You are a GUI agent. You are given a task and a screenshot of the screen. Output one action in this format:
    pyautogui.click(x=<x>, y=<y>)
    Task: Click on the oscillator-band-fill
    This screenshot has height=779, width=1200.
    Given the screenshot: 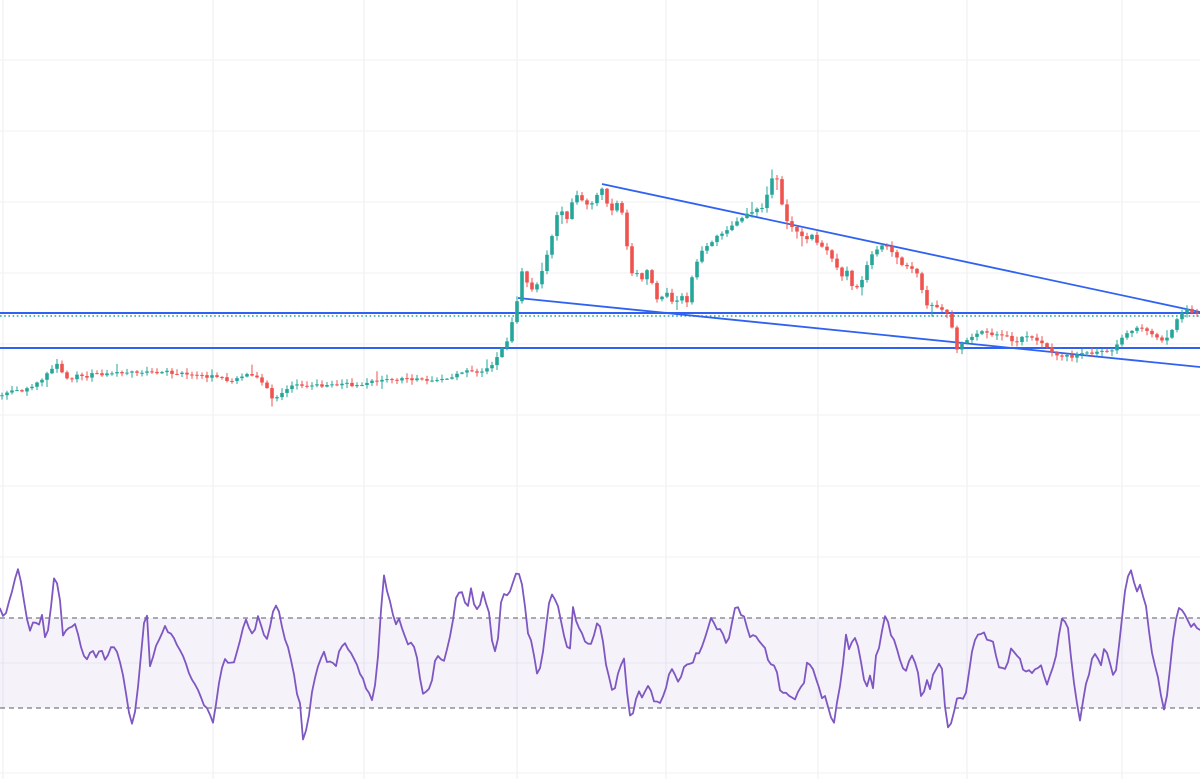 What is the action you would take?
    pyautogui.click(x=600, y=663)
    